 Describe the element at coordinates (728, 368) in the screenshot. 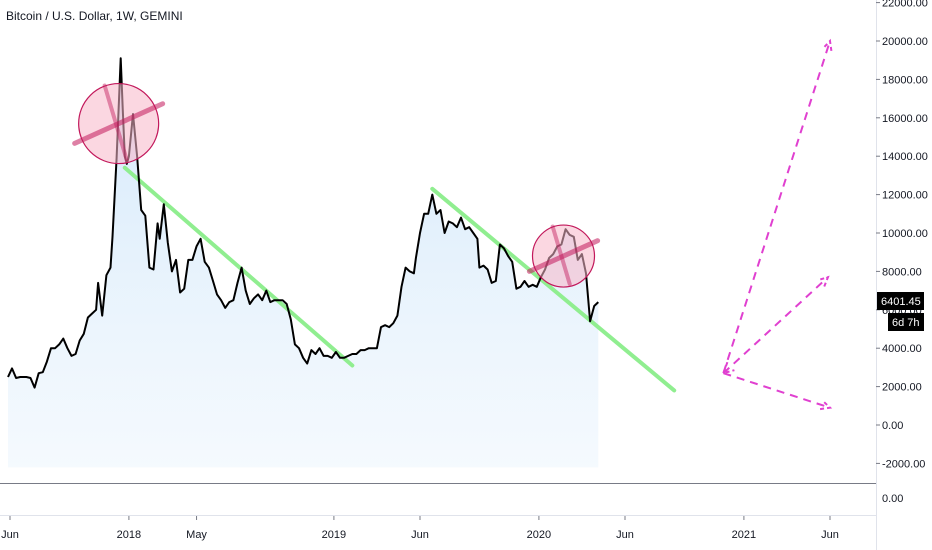

I see `projection-origin-arrowhead` at that location.